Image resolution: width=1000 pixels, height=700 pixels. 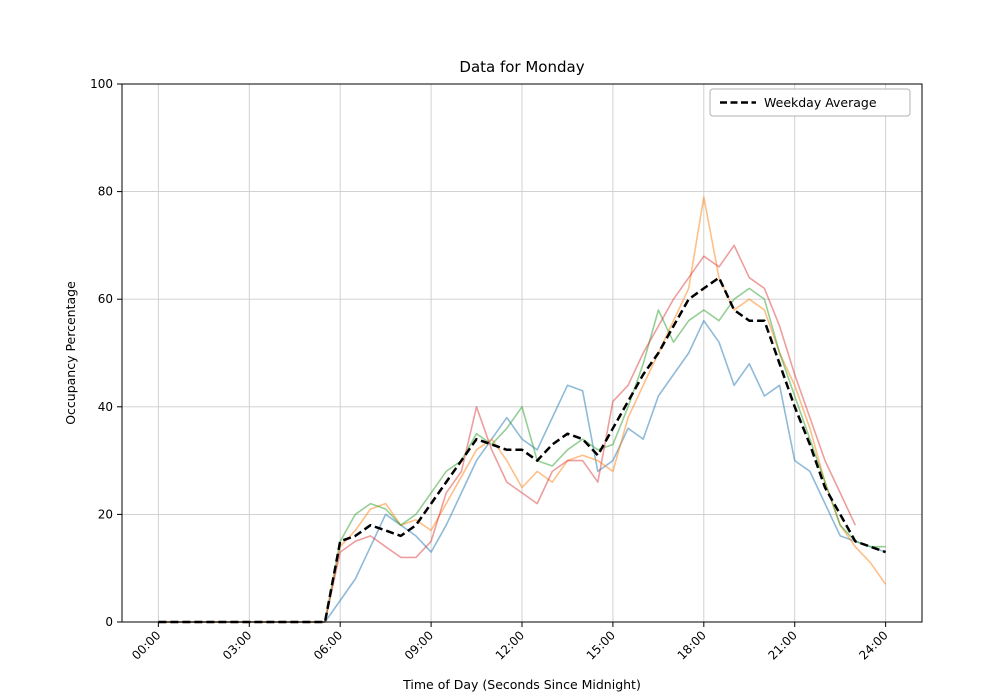 What do you see at coordinates (692, 645) in the screenshot?
I see `x-tick-label: 18:00` at bounding box center [692, 645].